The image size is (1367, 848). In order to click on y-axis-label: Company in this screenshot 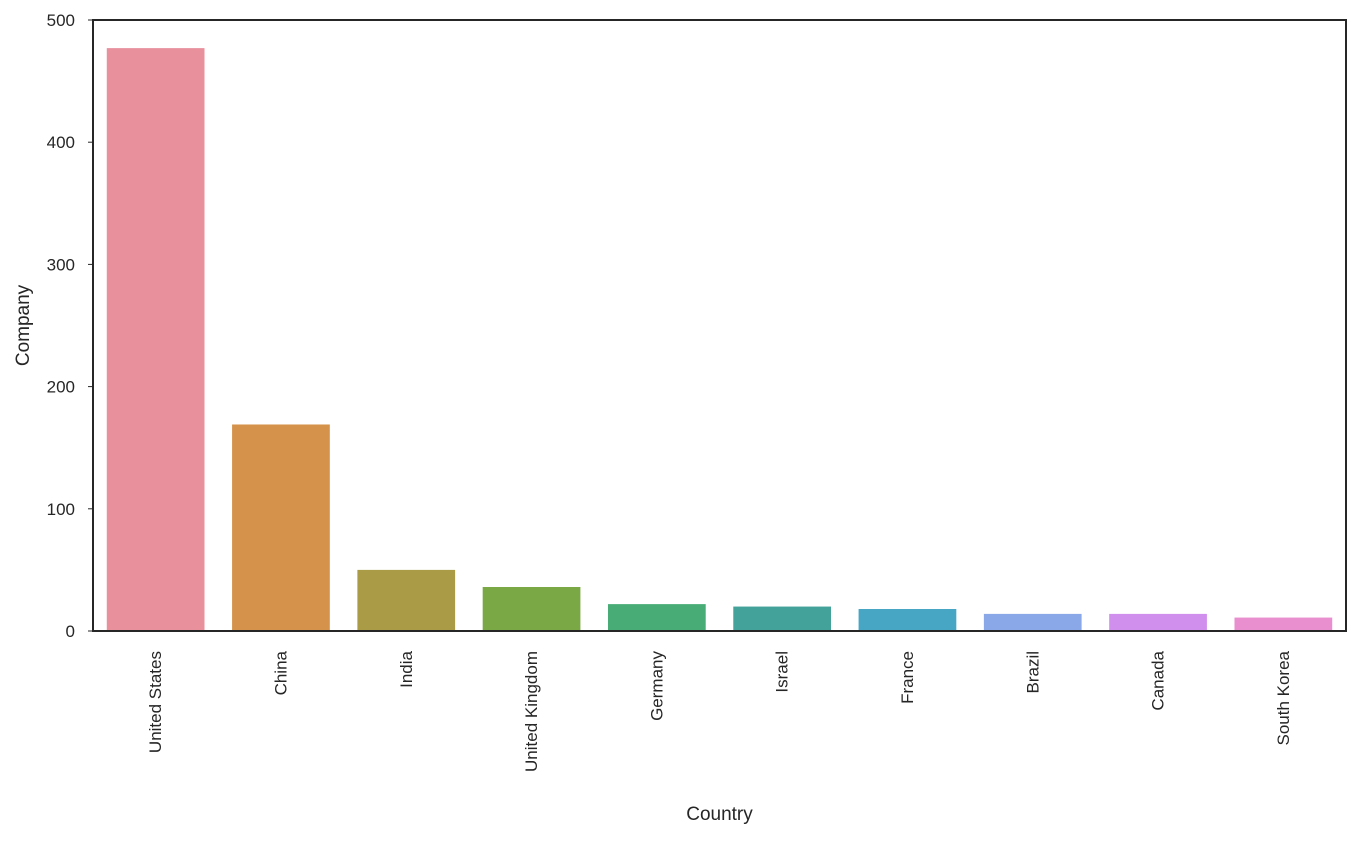, I will do `click(23, 325)`.